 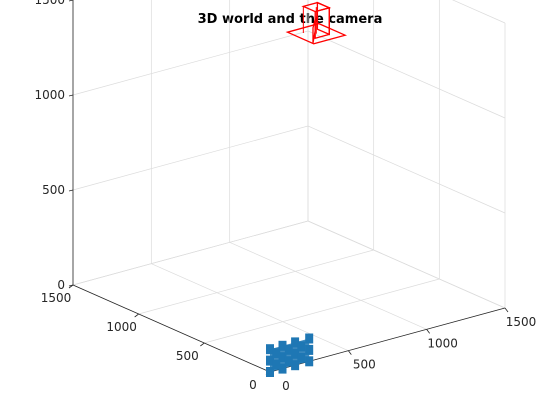 I want to click on z-tick-label: 1500, so click(x=49, y=3).